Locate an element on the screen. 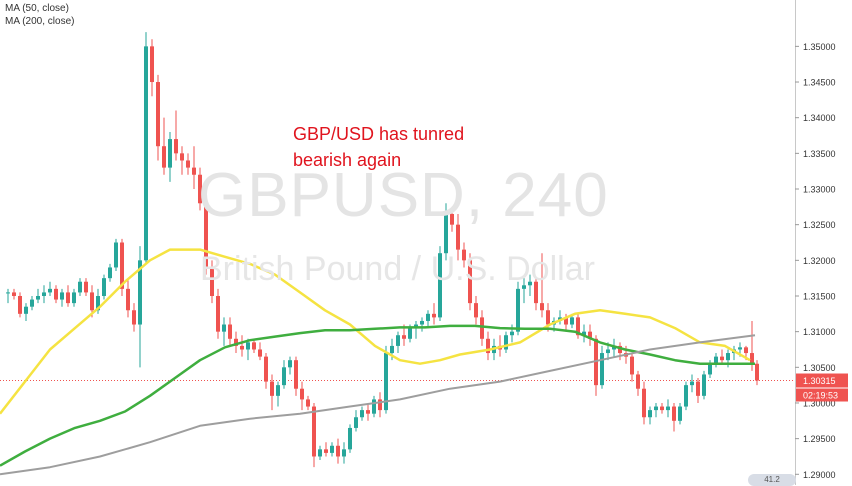  watermark-symbol: GBPUSD, 240 is located at coordinates (403, 195).